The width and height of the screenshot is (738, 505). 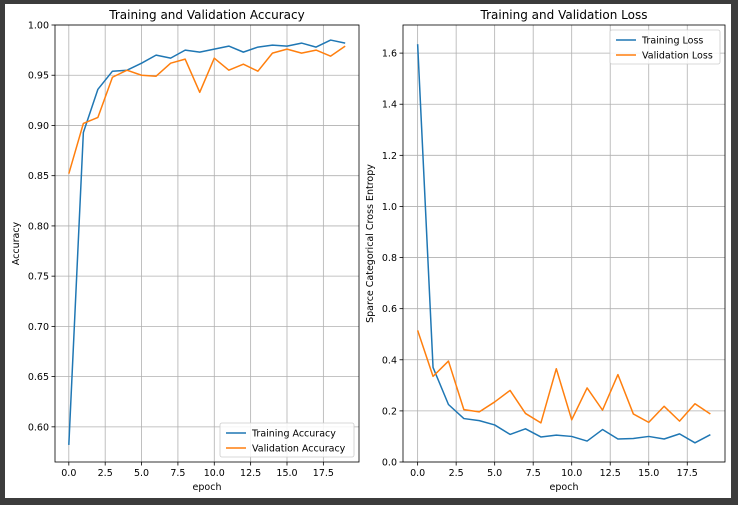 What do you see at coordinates (38, 76) in the screenshot?
I see `y-tick-label: 0.95` at bounding box center [38, 76].